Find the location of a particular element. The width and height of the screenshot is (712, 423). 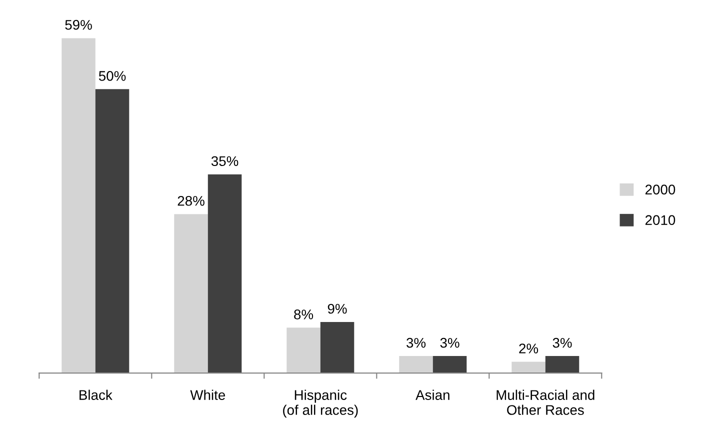

data-label: 2% is located at coordinates (528, 349).